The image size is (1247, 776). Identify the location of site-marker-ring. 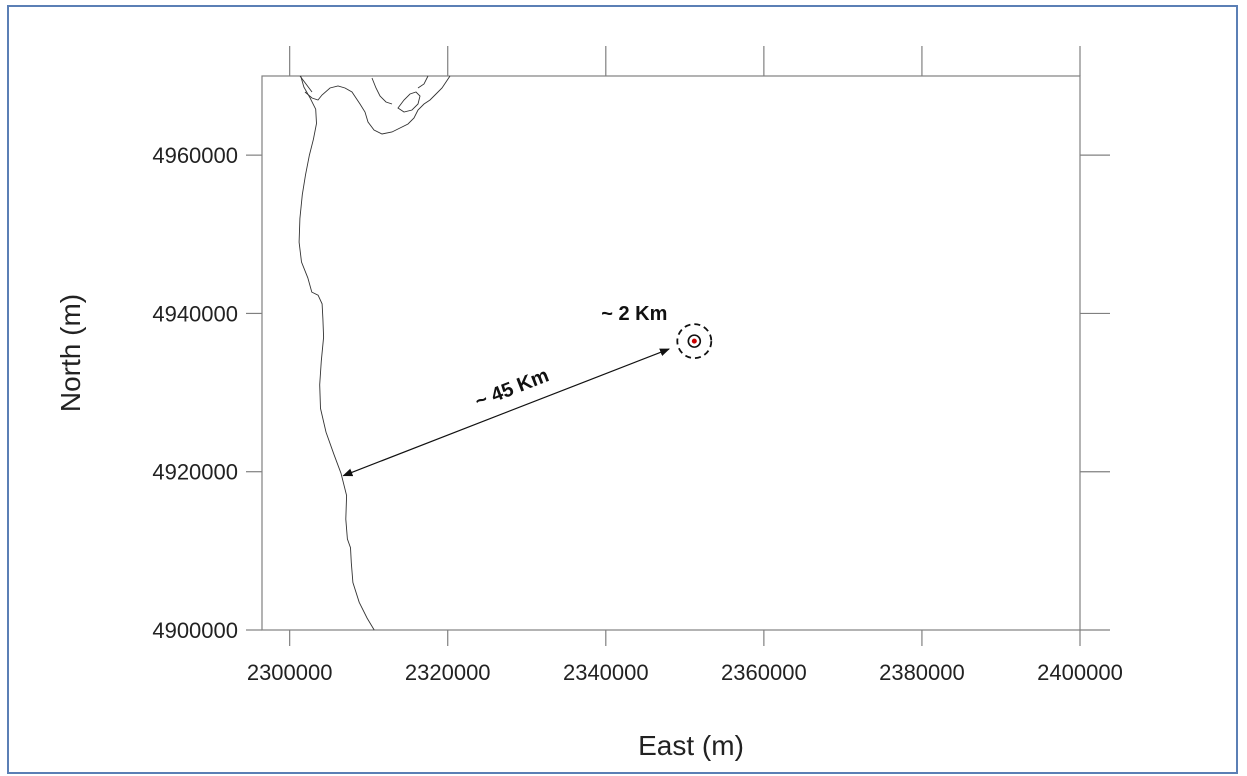
(694, 341).